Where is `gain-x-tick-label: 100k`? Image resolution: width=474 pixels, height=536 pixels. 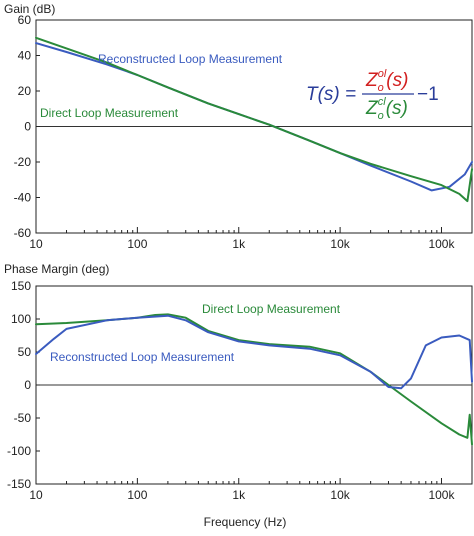 gain-x-tick-label: 100k is located at coordinates (441, 244).